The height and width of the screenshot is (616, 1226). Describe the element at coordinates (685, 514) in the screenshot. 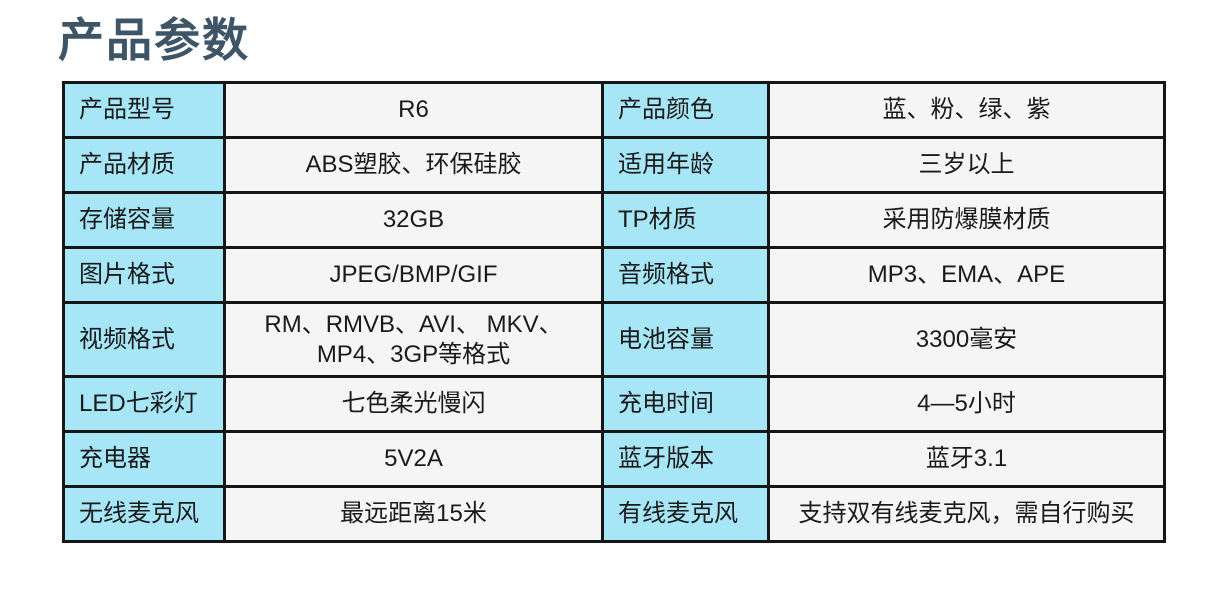

I see `spec-label: 有线麦克风` at that location.